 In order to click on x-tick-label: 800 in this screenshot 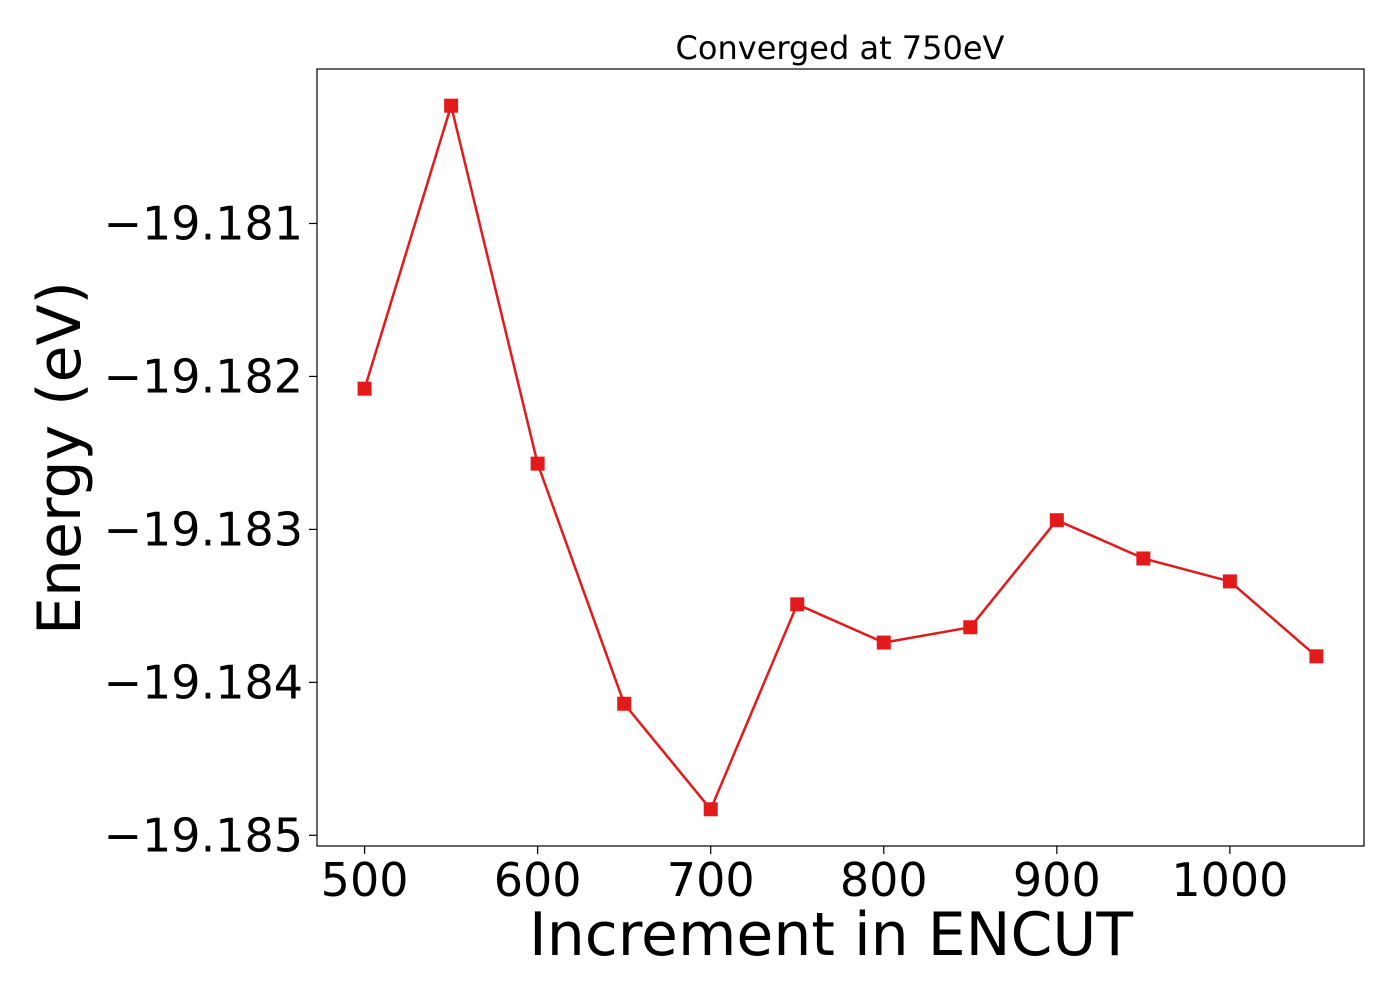, I will do `click(884, 880)`.